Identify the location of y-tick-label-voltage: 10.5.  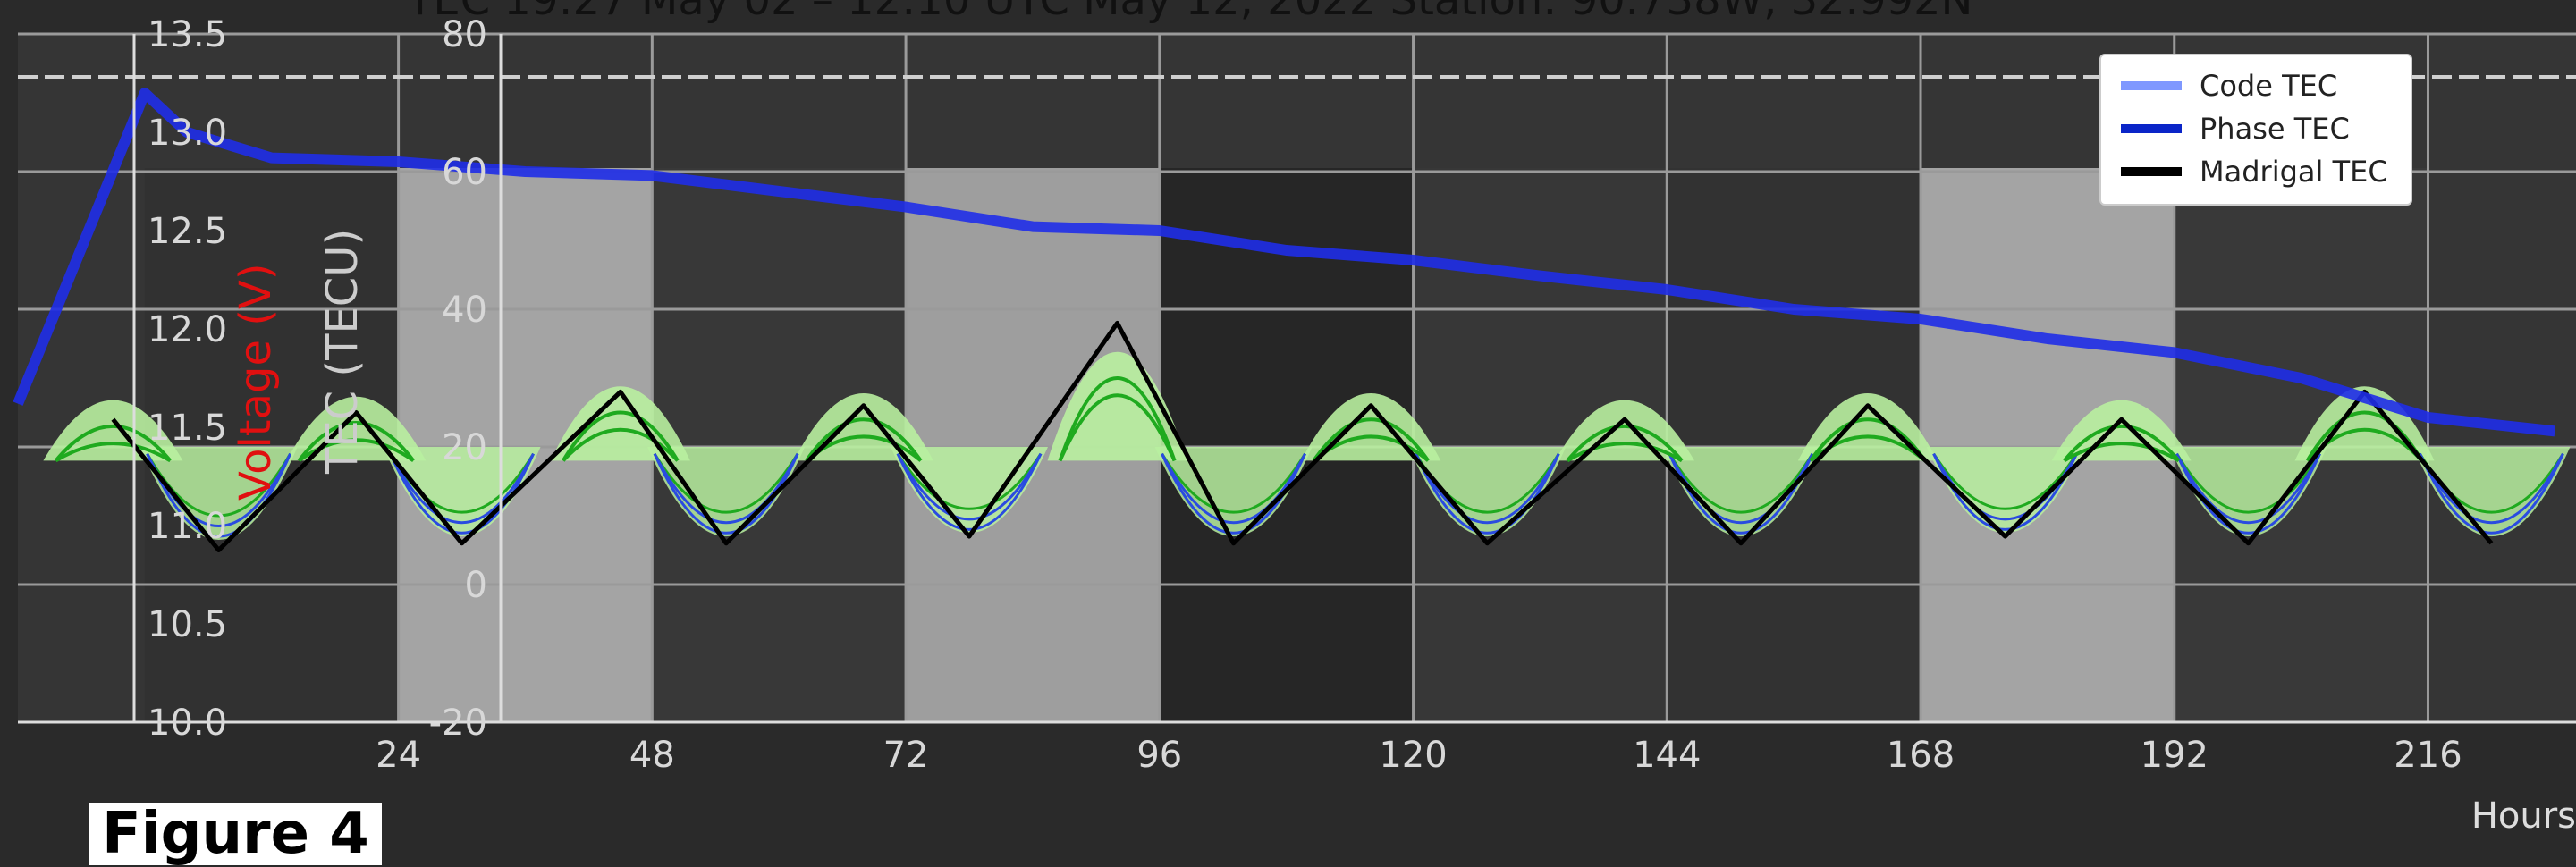
(187, 624).